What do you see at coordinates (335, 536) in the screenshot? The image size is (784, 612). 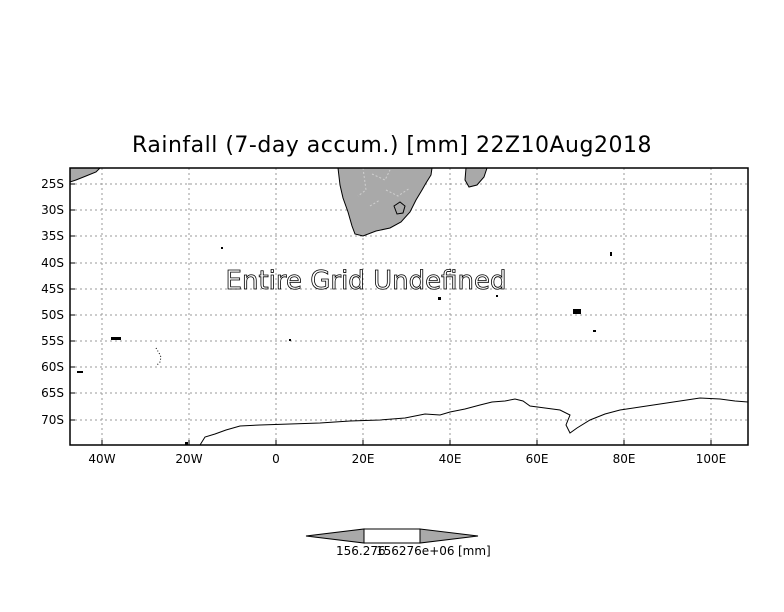 I see `colorbar-left-arrow` at bounding box center [335, 536].